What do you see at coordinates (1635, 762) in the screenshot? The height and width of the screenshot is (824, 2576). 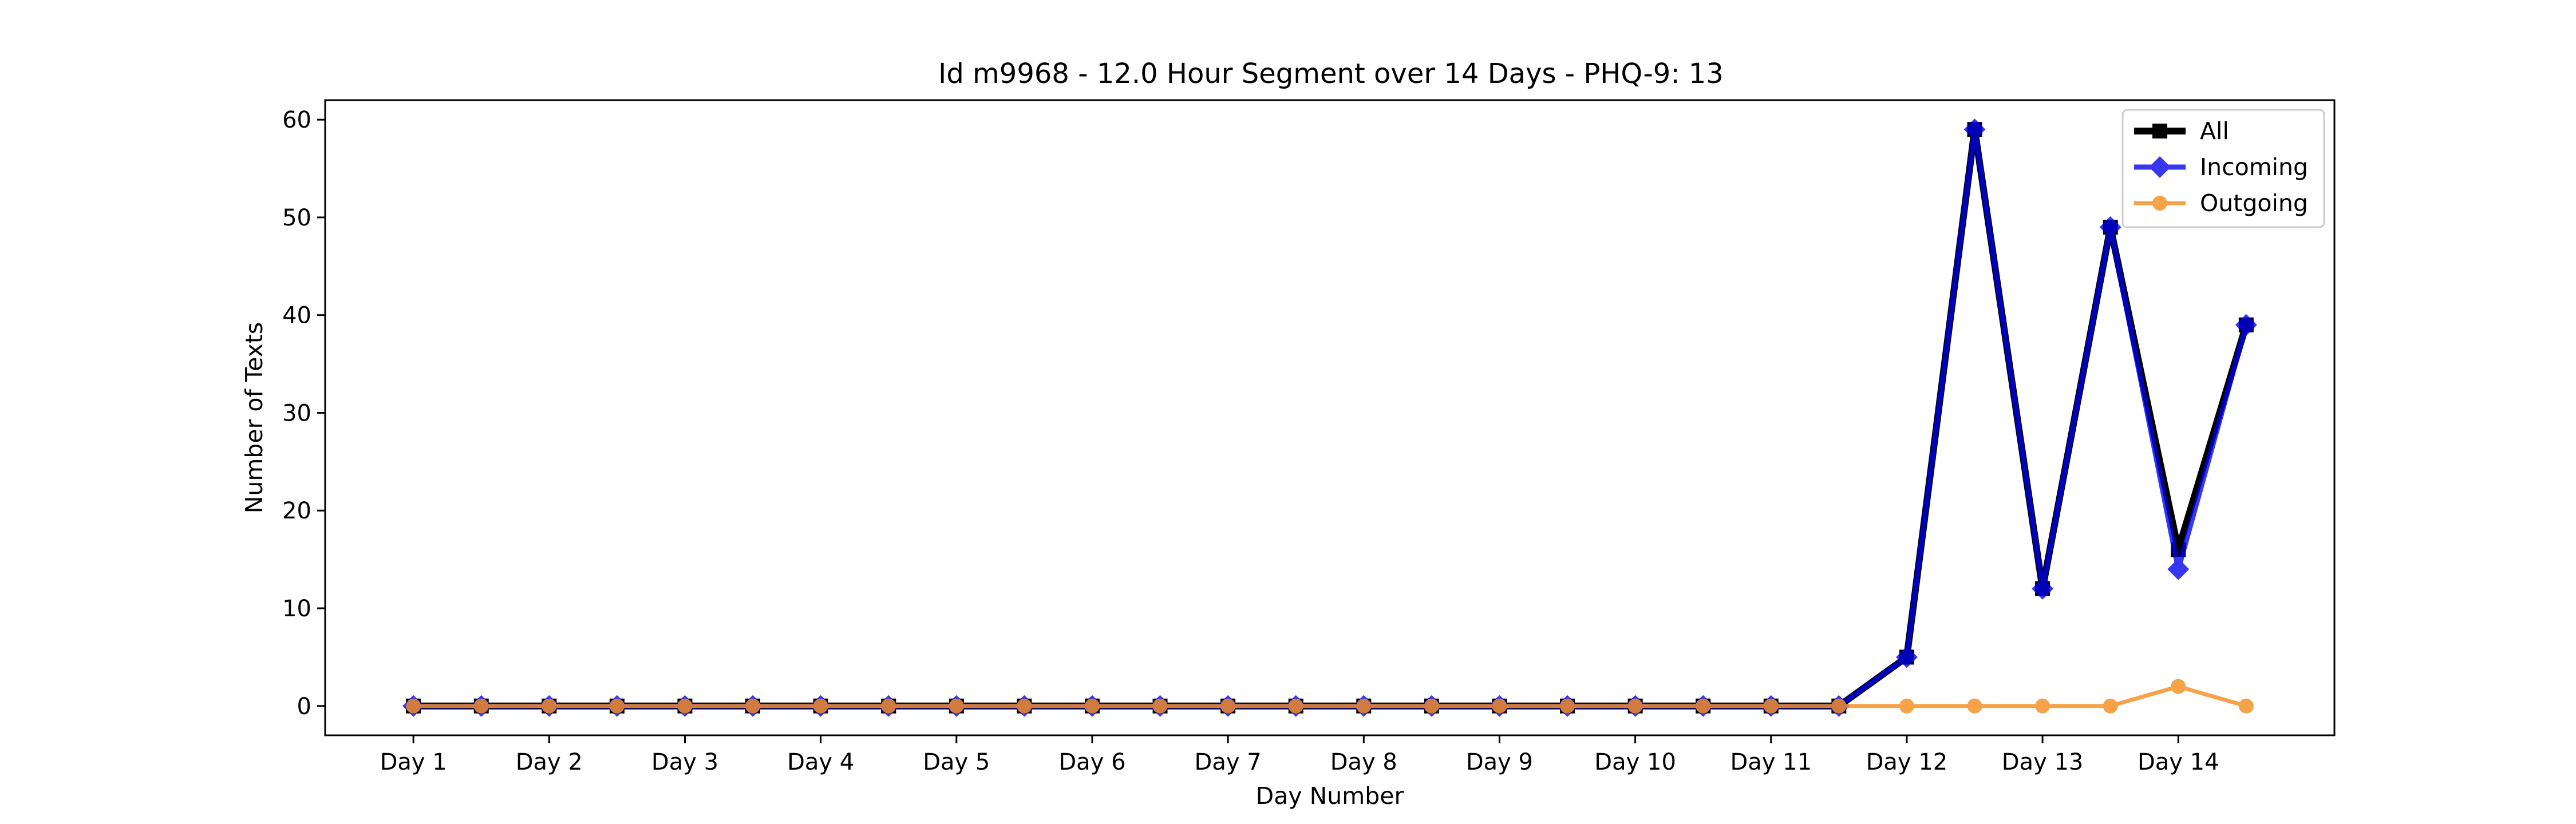 I see `x-tick-label: Day 10` at bounding box center [1635, 762].